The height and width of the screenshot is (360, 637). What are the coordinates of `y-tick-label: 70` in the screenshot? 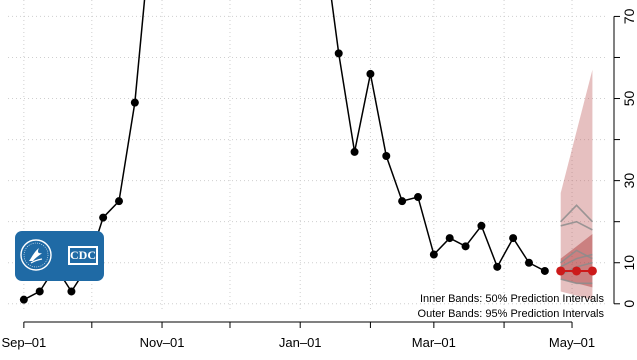 It's located at (629, 16).